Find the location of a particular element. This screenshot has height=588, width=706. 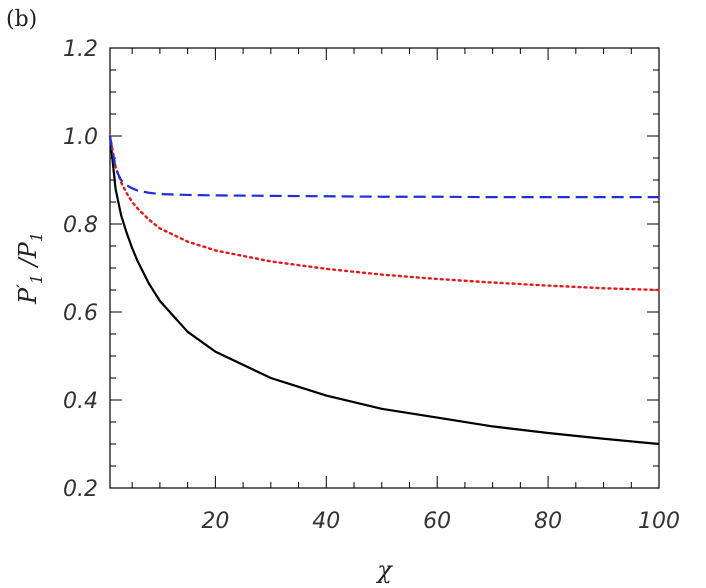

series-line-dashed is located at coordinates (383, 167).